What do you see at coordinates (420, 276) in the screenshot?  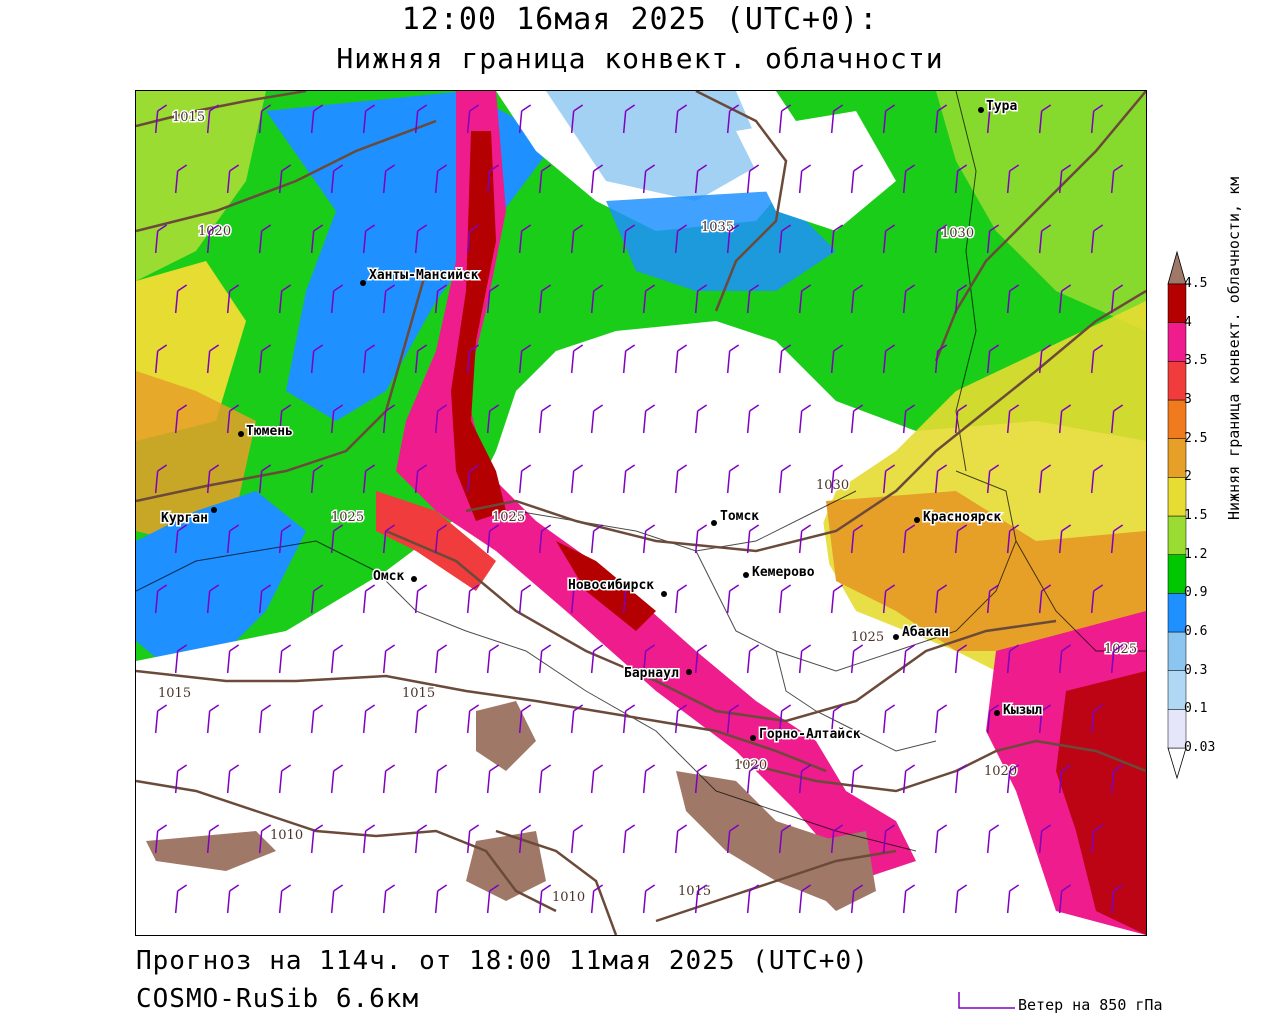 I see `city-khanty-mansiysk: Ханты-Мансийск` at bounding box center [420, 276].